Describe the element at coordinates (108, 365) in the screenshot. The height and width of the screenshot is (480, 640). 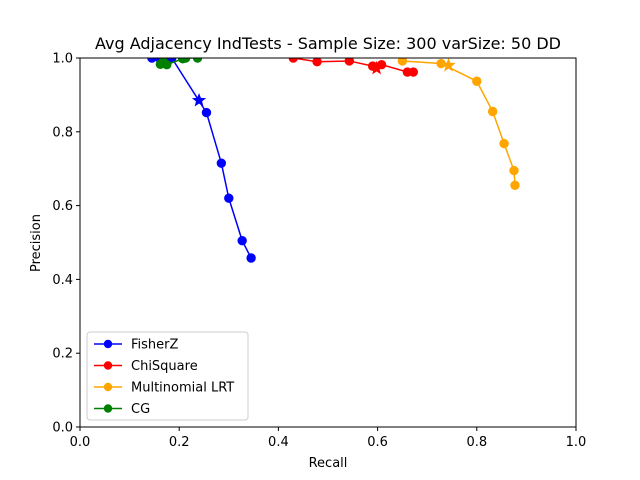
I see `legend-marker-chisquare` at that location.